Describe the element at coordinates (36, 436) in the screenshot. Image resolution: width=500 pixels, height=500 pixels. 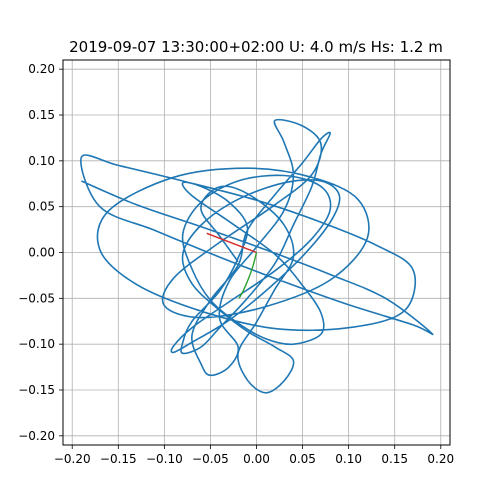
I see `y-tick-label: −0.20` at that location.